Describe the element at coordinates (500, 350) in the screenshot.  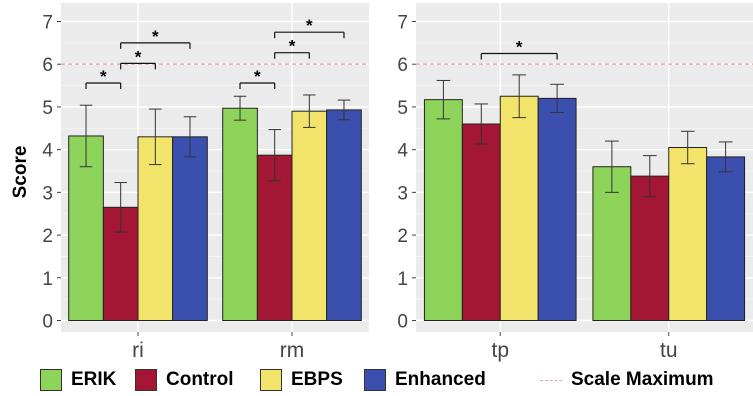
I see `x-tick-label: tp` at that location.